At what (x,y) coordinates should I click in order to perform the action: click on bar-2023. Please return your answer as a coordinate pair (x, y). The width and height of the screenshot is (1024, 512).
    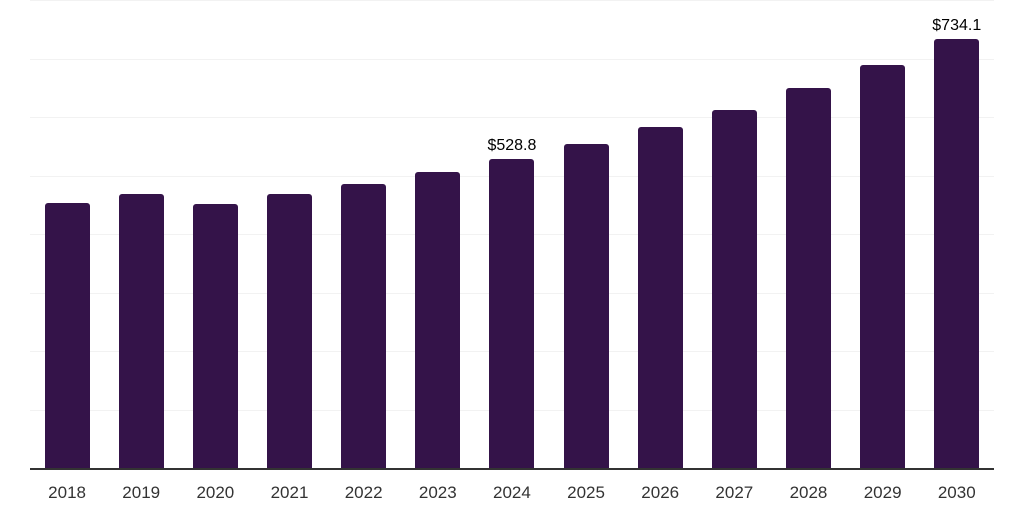
    Looking at the image, I should click on (438, 319).